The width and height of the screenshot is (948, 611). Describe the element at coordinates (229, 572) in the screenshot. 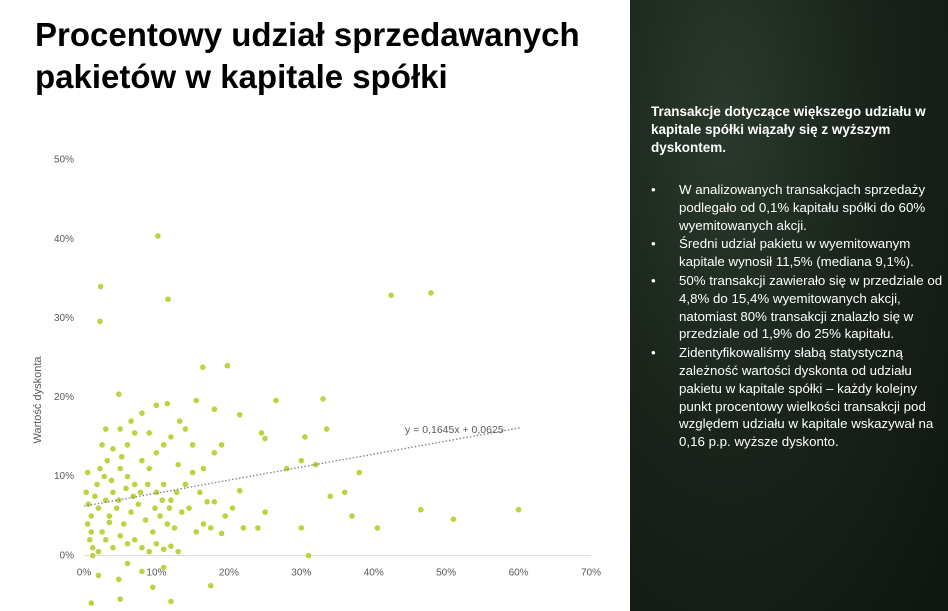

I see `x-tick-label: 20%` at that location.